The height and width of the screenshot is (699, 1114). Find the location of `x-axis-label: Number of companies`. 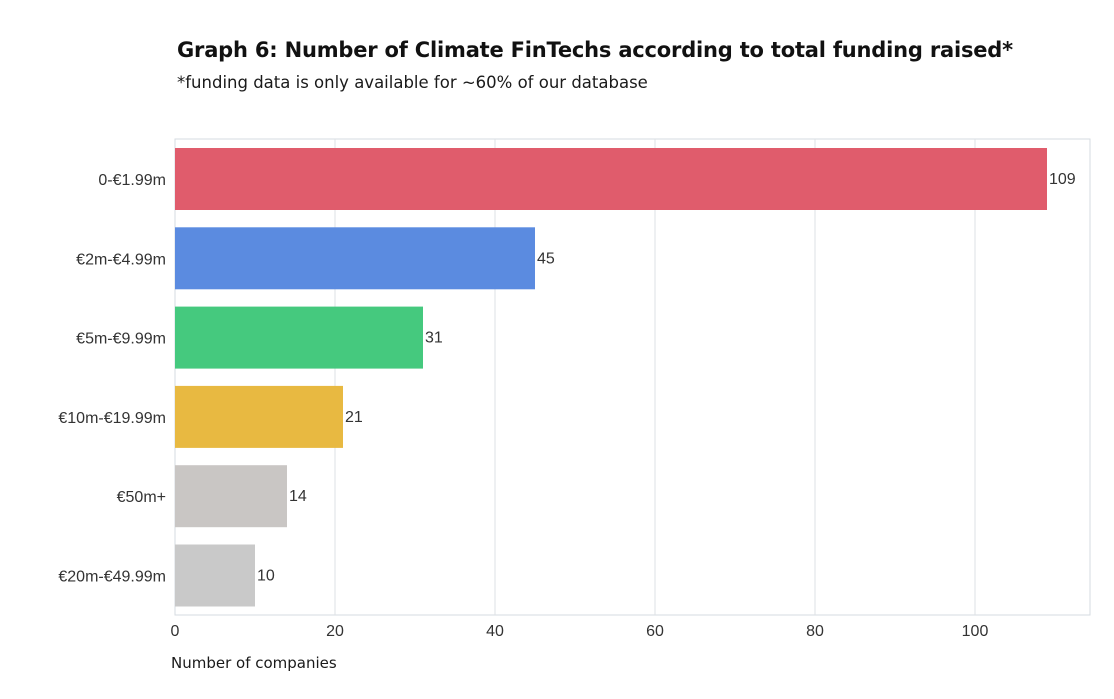

x-axis-label: Number of companies is located at coordinates (254, 663).